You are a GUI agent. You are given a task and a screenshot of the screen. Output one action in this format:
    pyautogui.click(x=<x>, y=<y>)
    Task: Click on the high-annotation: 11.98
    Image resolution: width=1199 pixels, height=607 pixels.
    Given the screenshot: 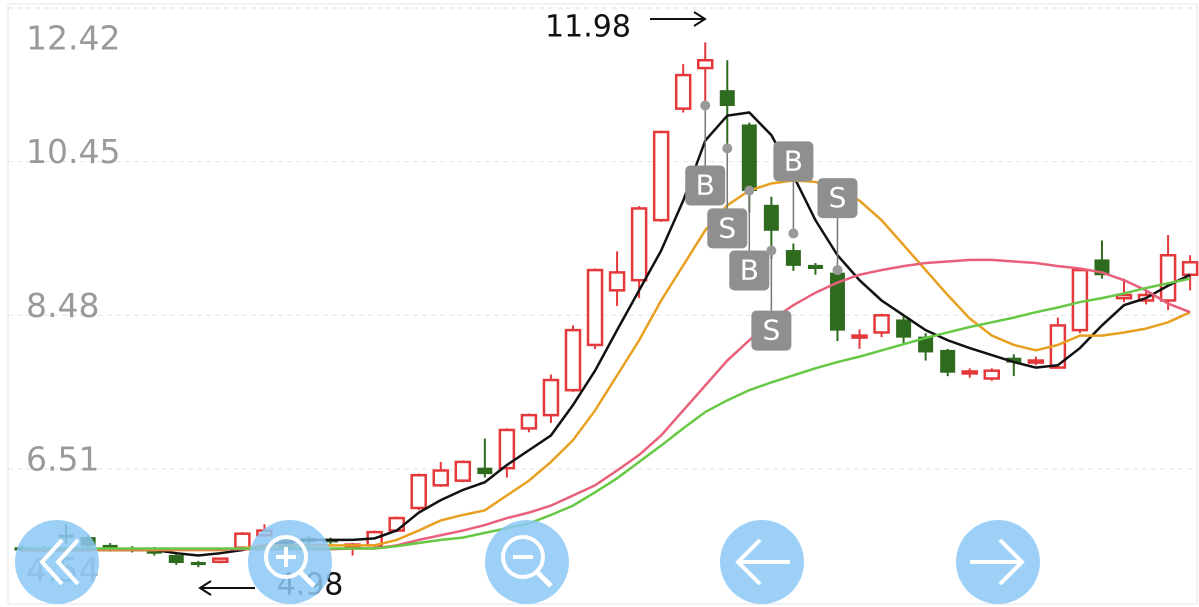 What is the action you would take?
    pyautogui.click(x=588, y=27)
    